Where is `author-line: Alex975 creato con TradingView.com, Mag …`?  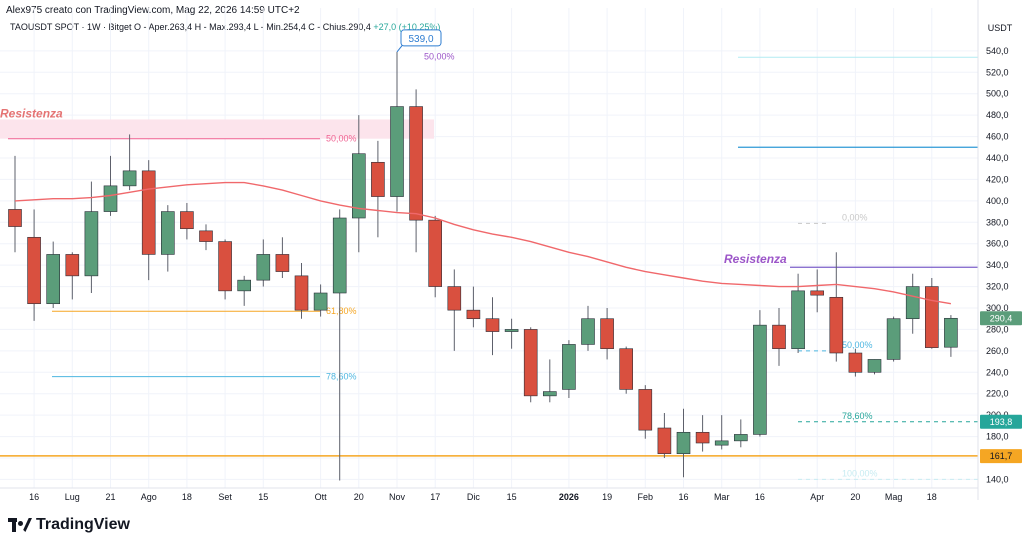
author-line: Alex975 creato con TradingView.com, Mag … is located at coordinates (153, 10).